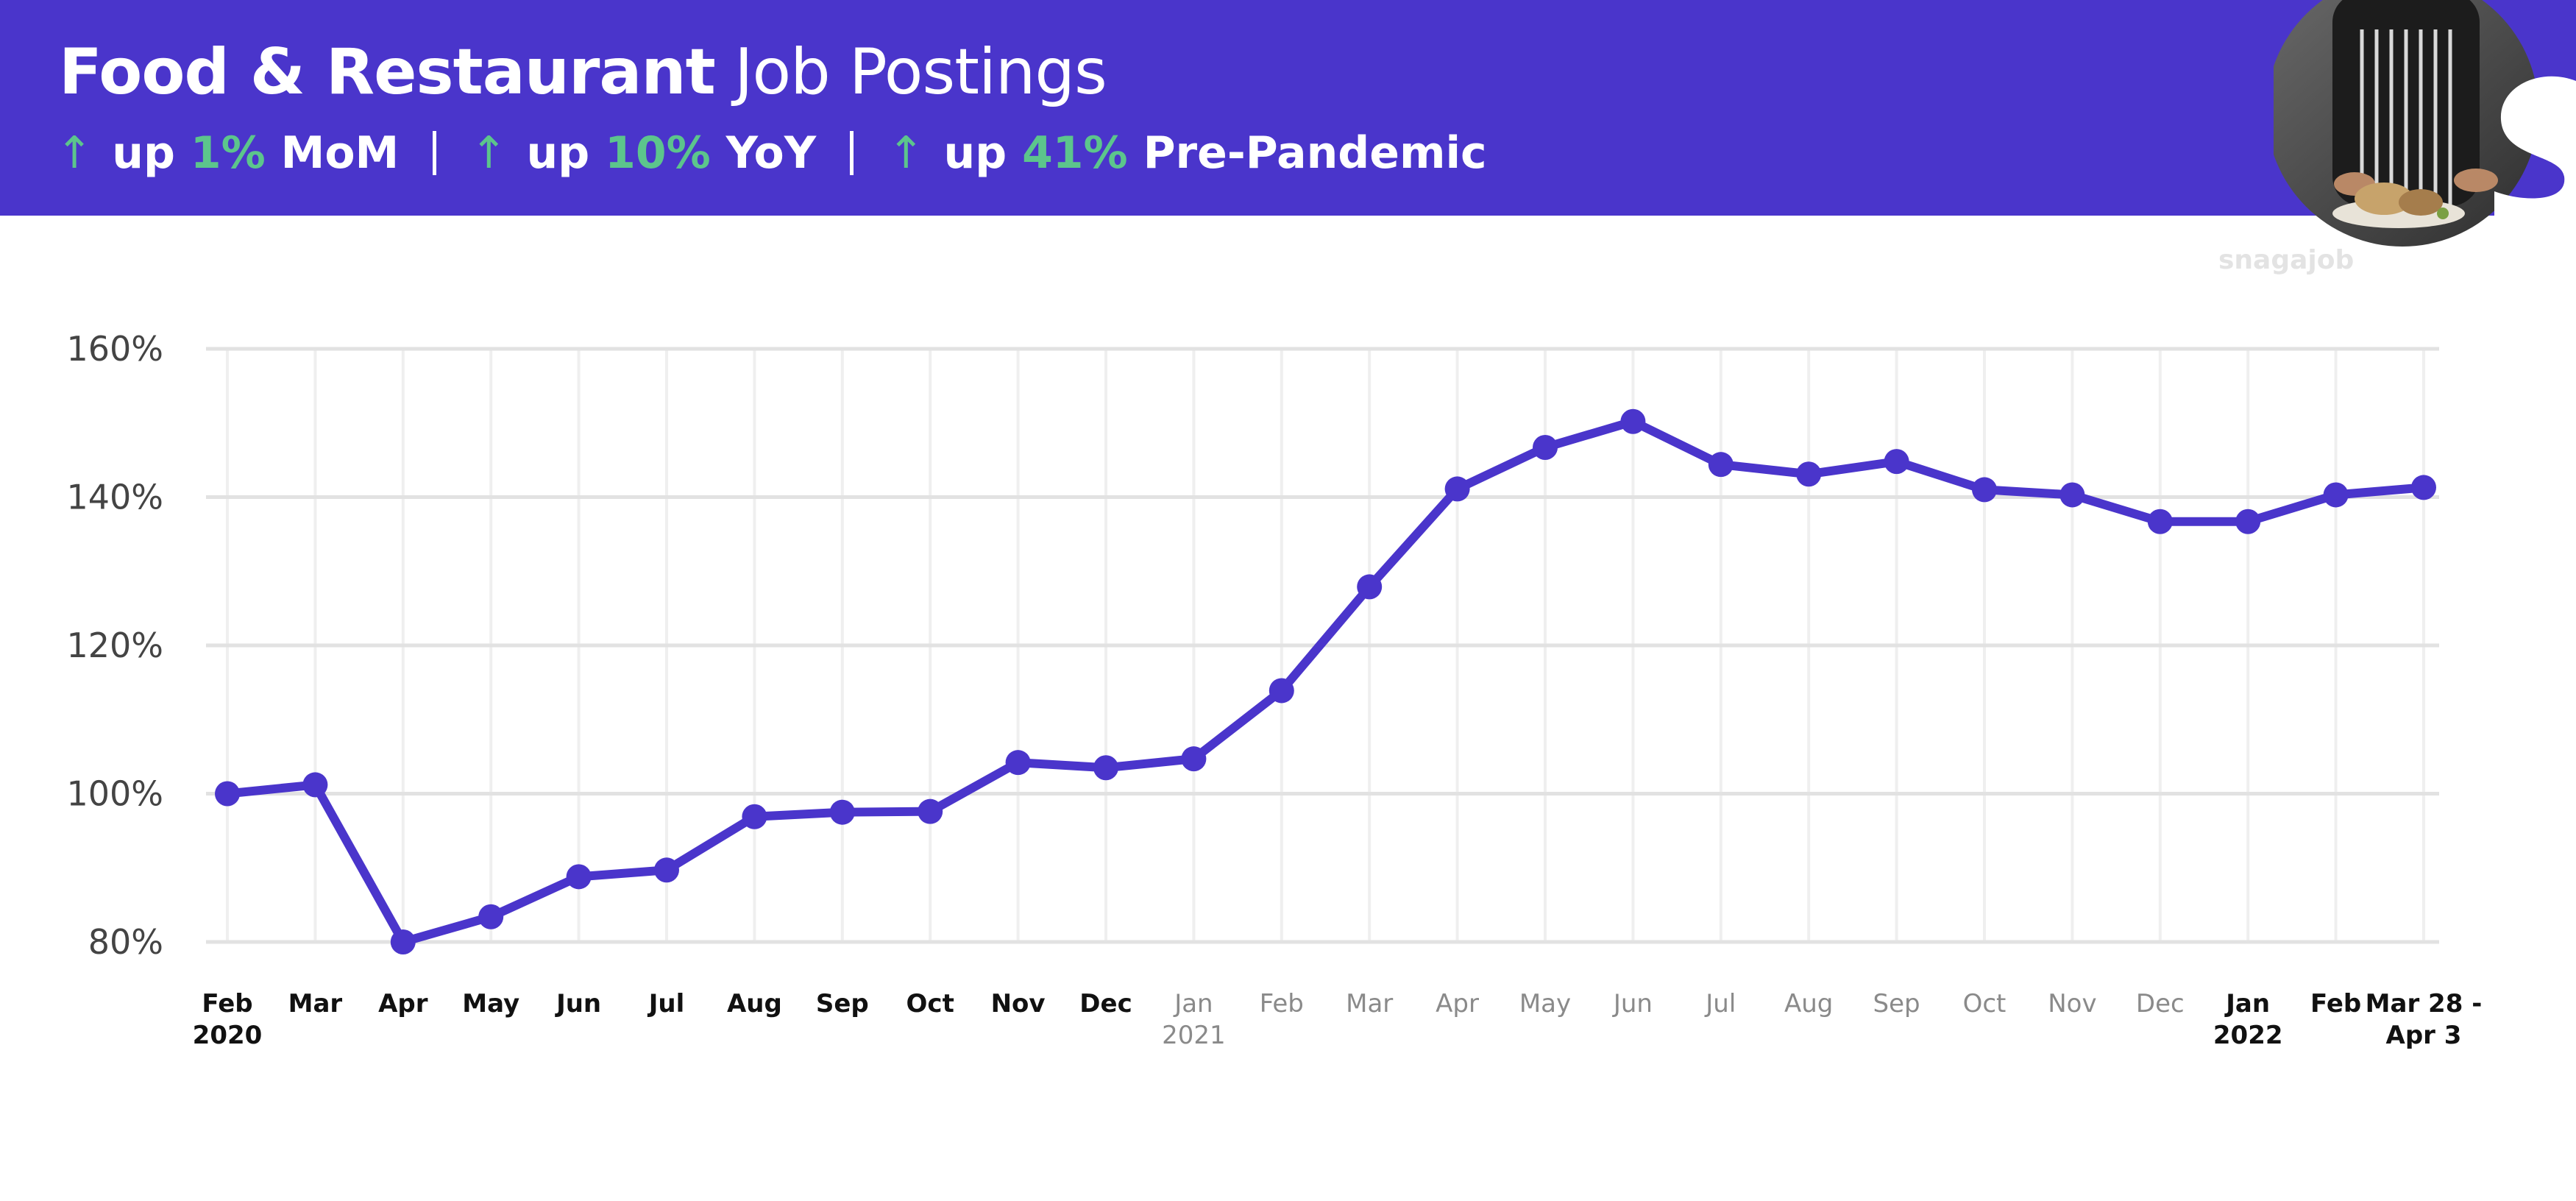 This screenshot has width=2576, height=1201. What do you see at coordinates (658, 153) in the screenshot?
I see `stat-value: 10%` at bounding box center [658, 153].